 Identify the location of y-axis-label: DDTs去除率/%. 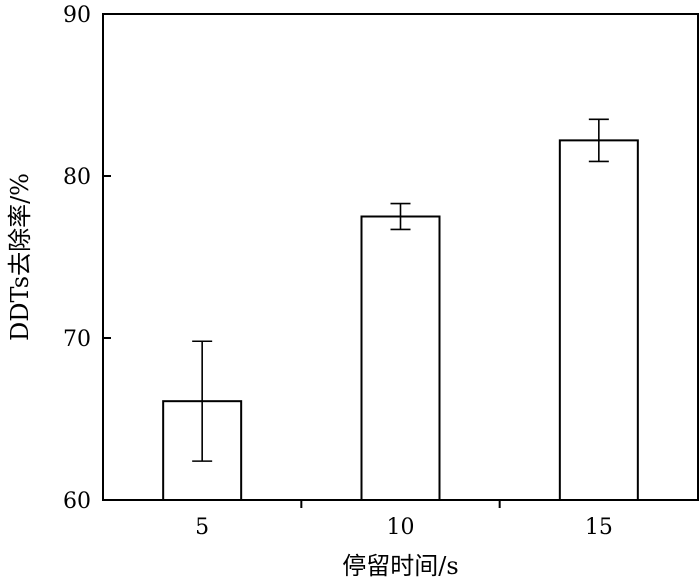
(20, 257).